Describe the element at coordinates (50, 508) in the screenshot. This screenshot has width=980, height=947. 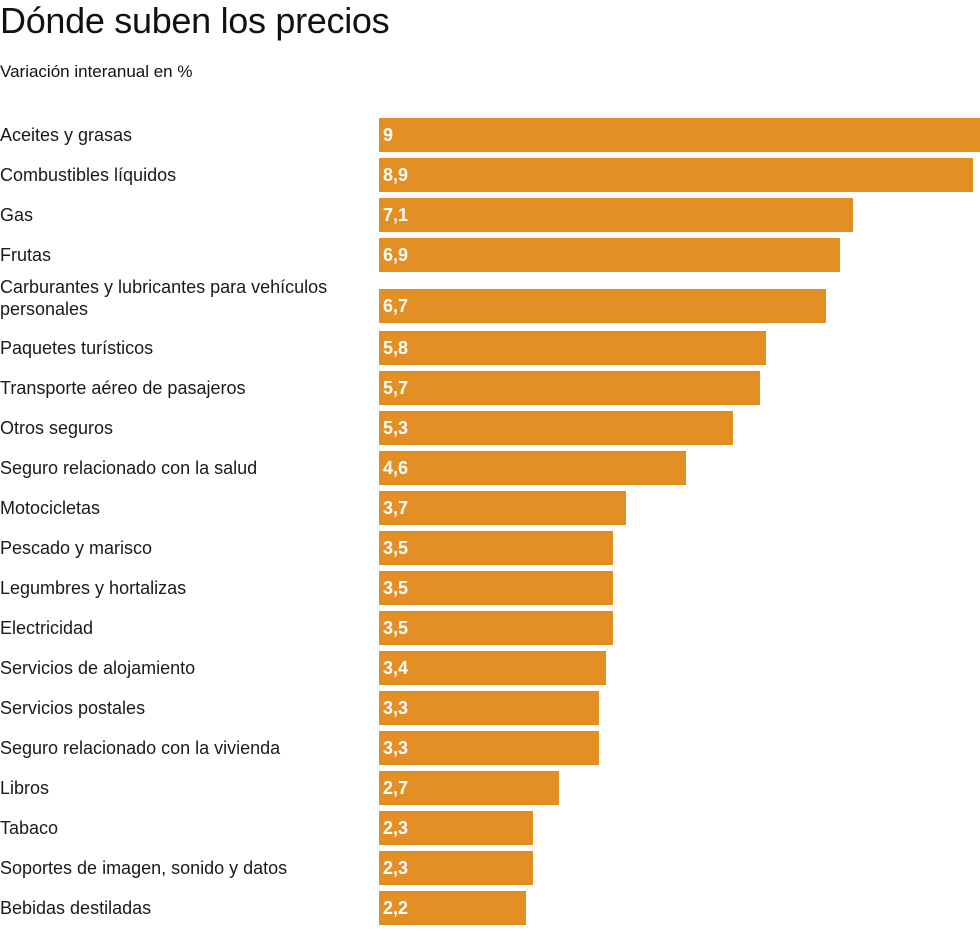
I see `category-label: Motocicletas` at that location.